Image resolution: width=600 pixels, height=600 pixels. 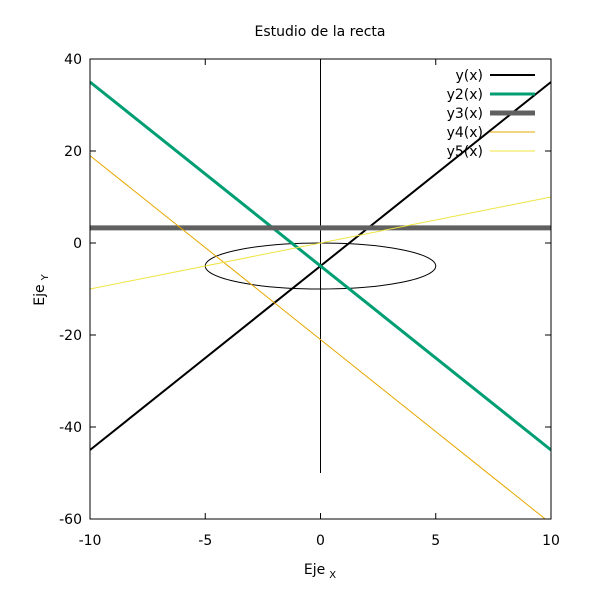 What do you see at coordinates (320, 541) in the screenshot?
I see `x-tick-label: 0` at bounding box center [320, 541].